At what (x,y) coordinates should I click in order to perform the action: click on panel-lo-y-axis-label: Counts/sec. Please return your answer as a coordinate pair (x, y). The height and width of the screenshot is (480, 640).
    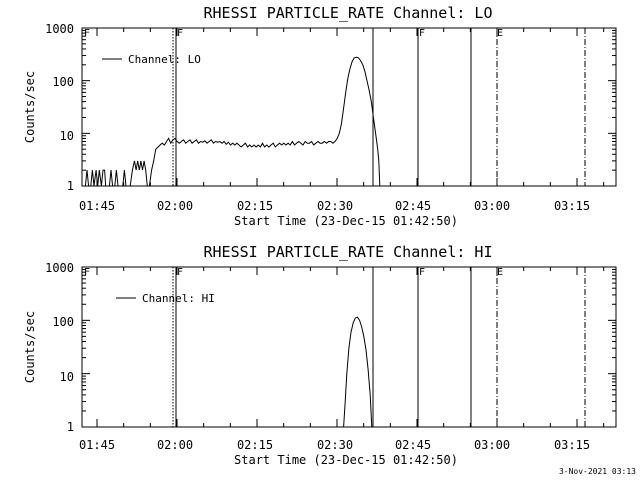
    Looking at the image, I should click on (30, 107).